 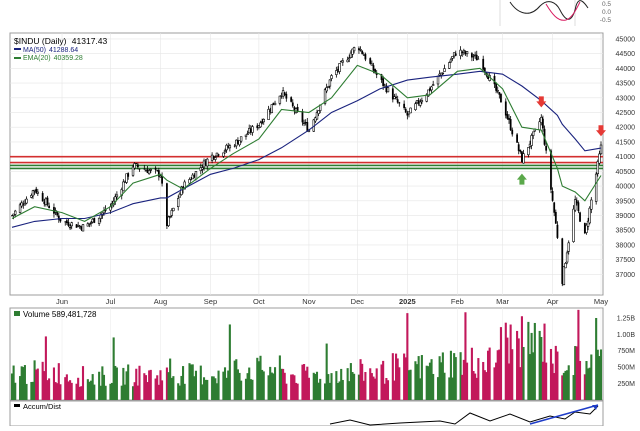 I want to click on y-tick-label: 41000, so click(x=626, y=157).